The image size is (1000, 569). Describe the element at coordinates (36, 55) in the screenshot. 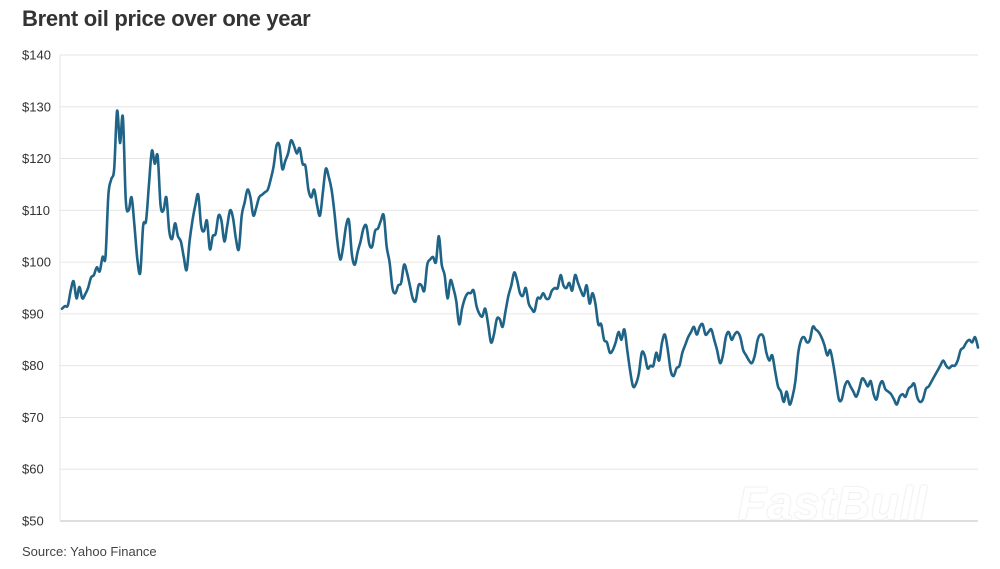

I see `y-tick-label: $140` at that location.